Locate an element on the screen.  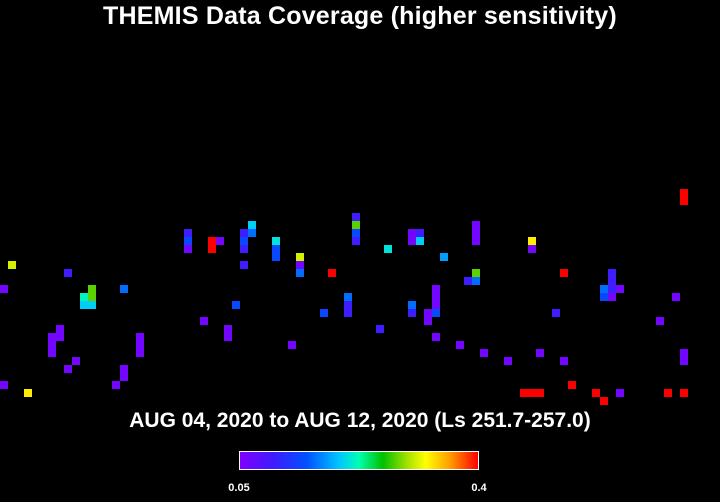
colorbar-min-label: 0.05 is located at coordinates (239, 488).